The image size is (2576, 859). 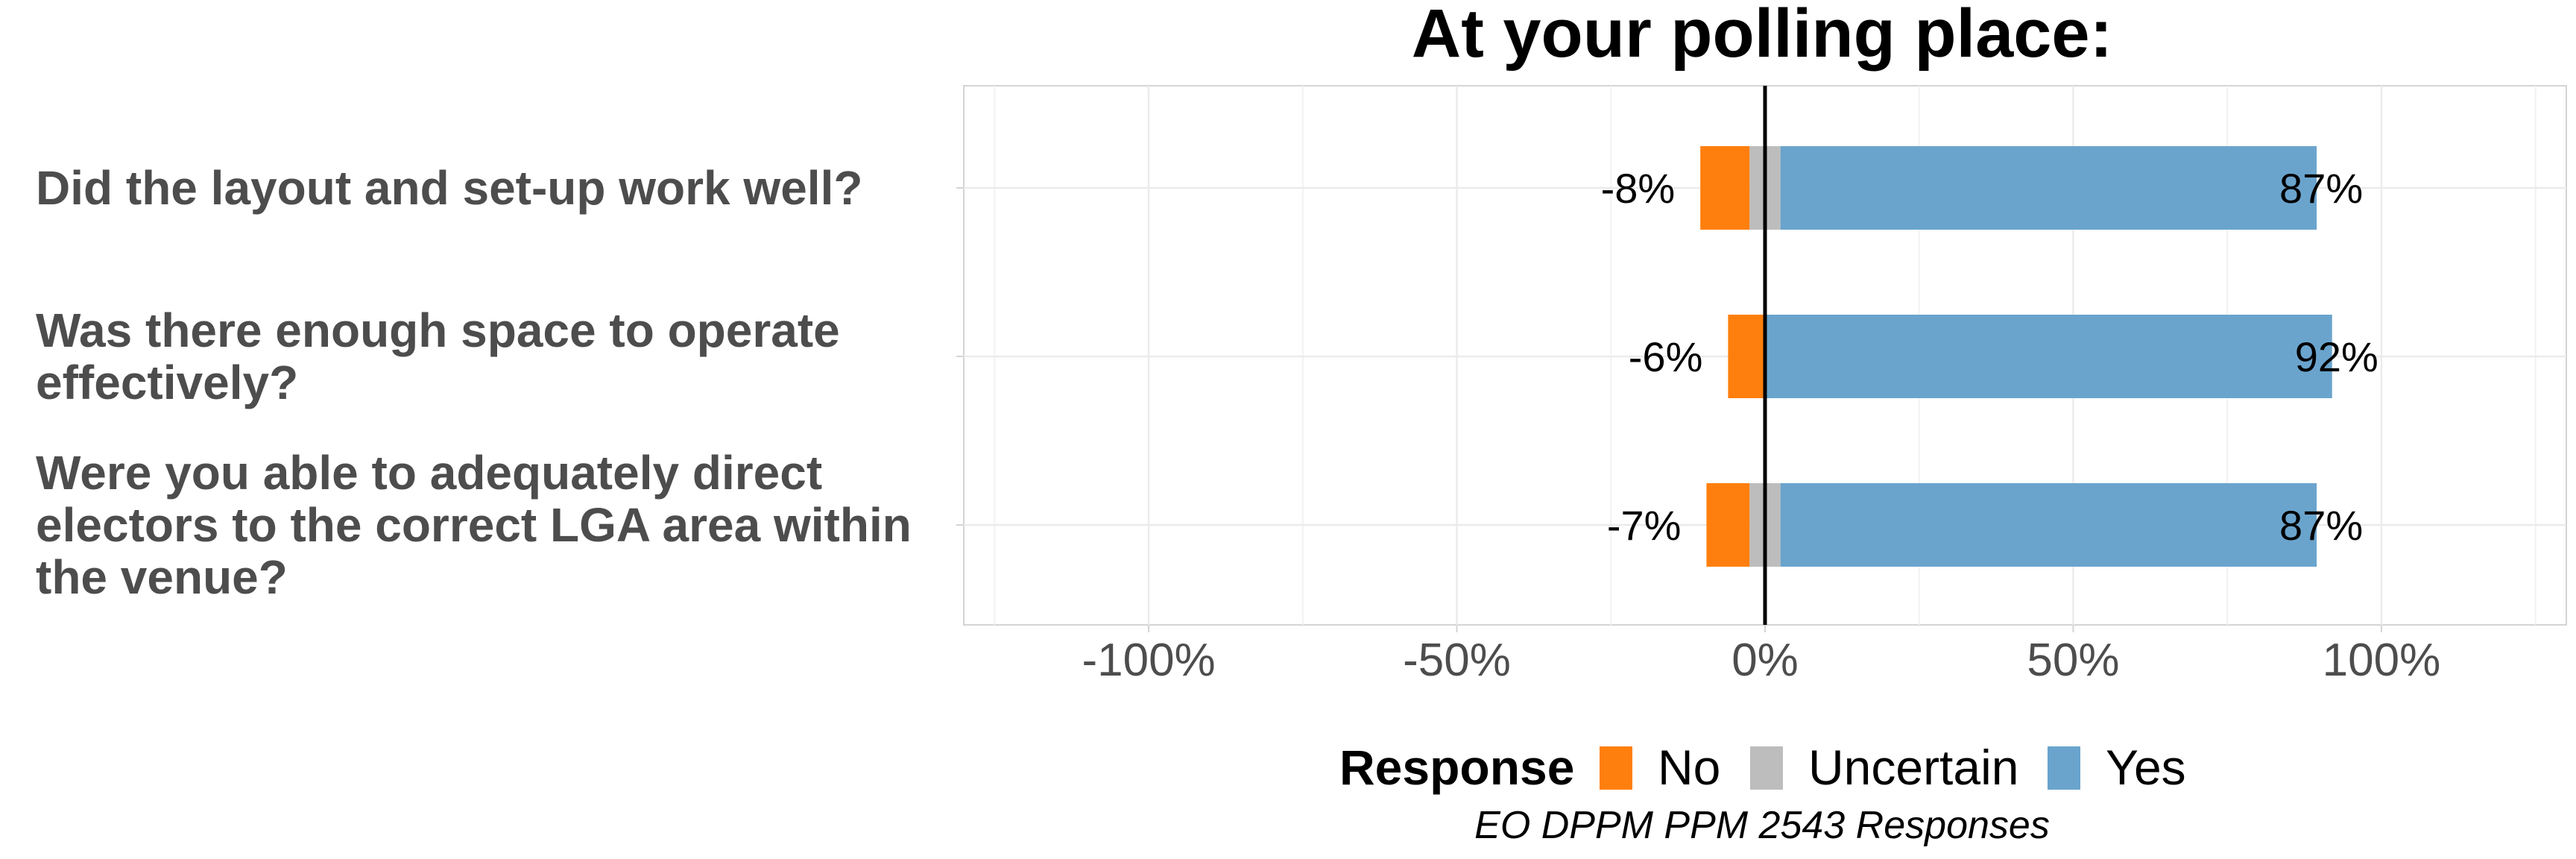 What do you see at coordinates (1457, 660) in the screenshot?
I see `x-tick-label: -50%` at bounding box center [1457, 660].